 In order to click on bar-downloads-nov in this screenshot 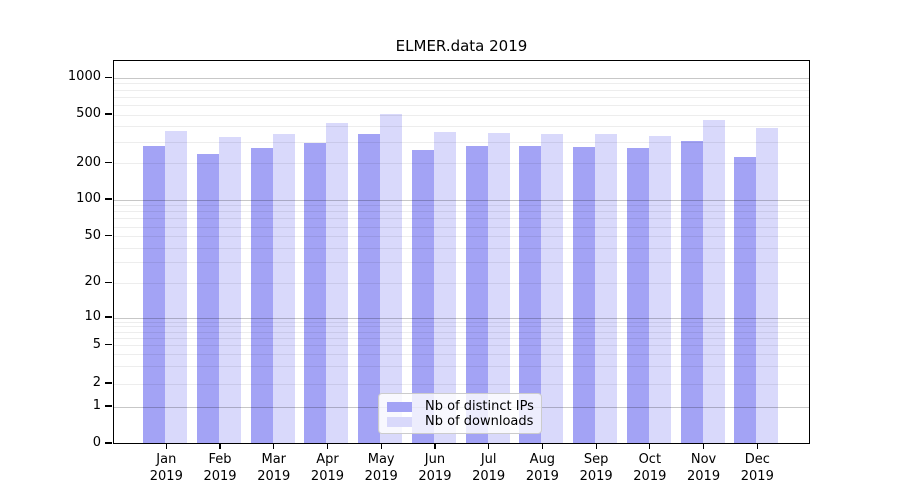, I will do `click(713, 281)`.